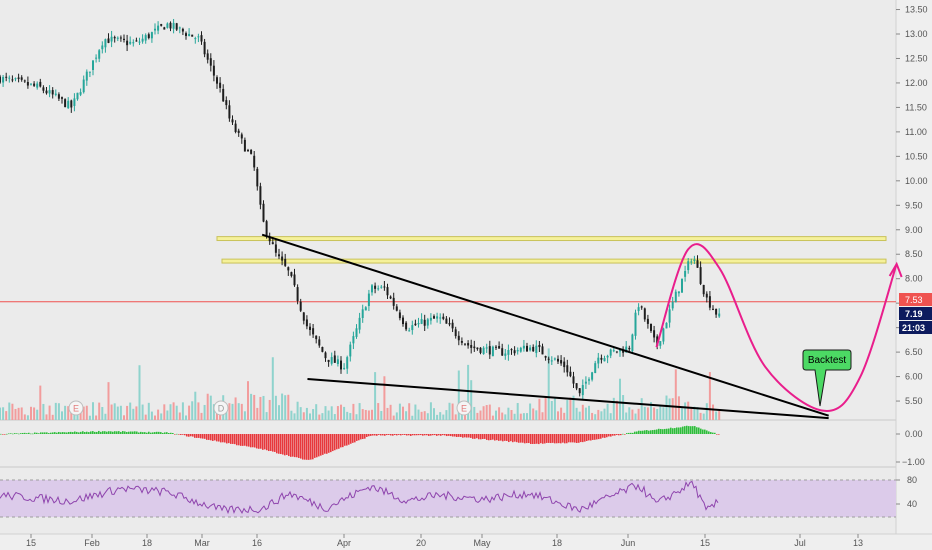 The image size is (932, 550). What do you see at coordinates (76, 408) in the screenshot?
I see `earnings-marker-1: E` at bounding box center [76, 408].